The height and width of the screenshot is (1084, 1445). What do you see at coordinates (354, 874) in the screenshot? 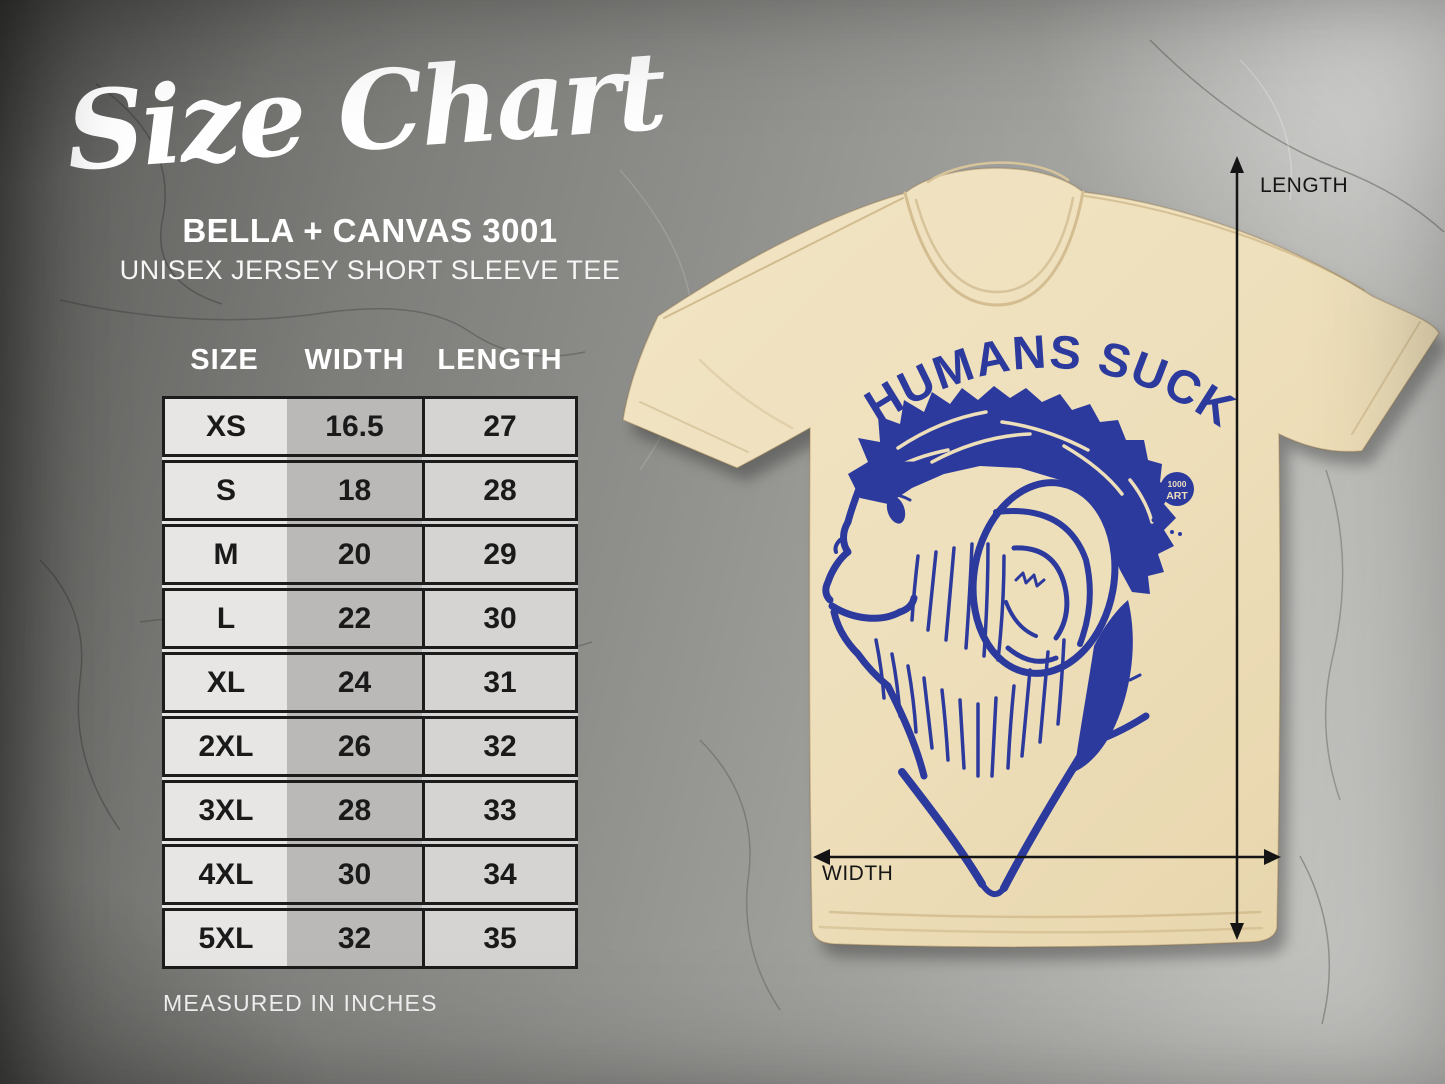
I see `width-cell: 30` at bounding box center [354, 874].